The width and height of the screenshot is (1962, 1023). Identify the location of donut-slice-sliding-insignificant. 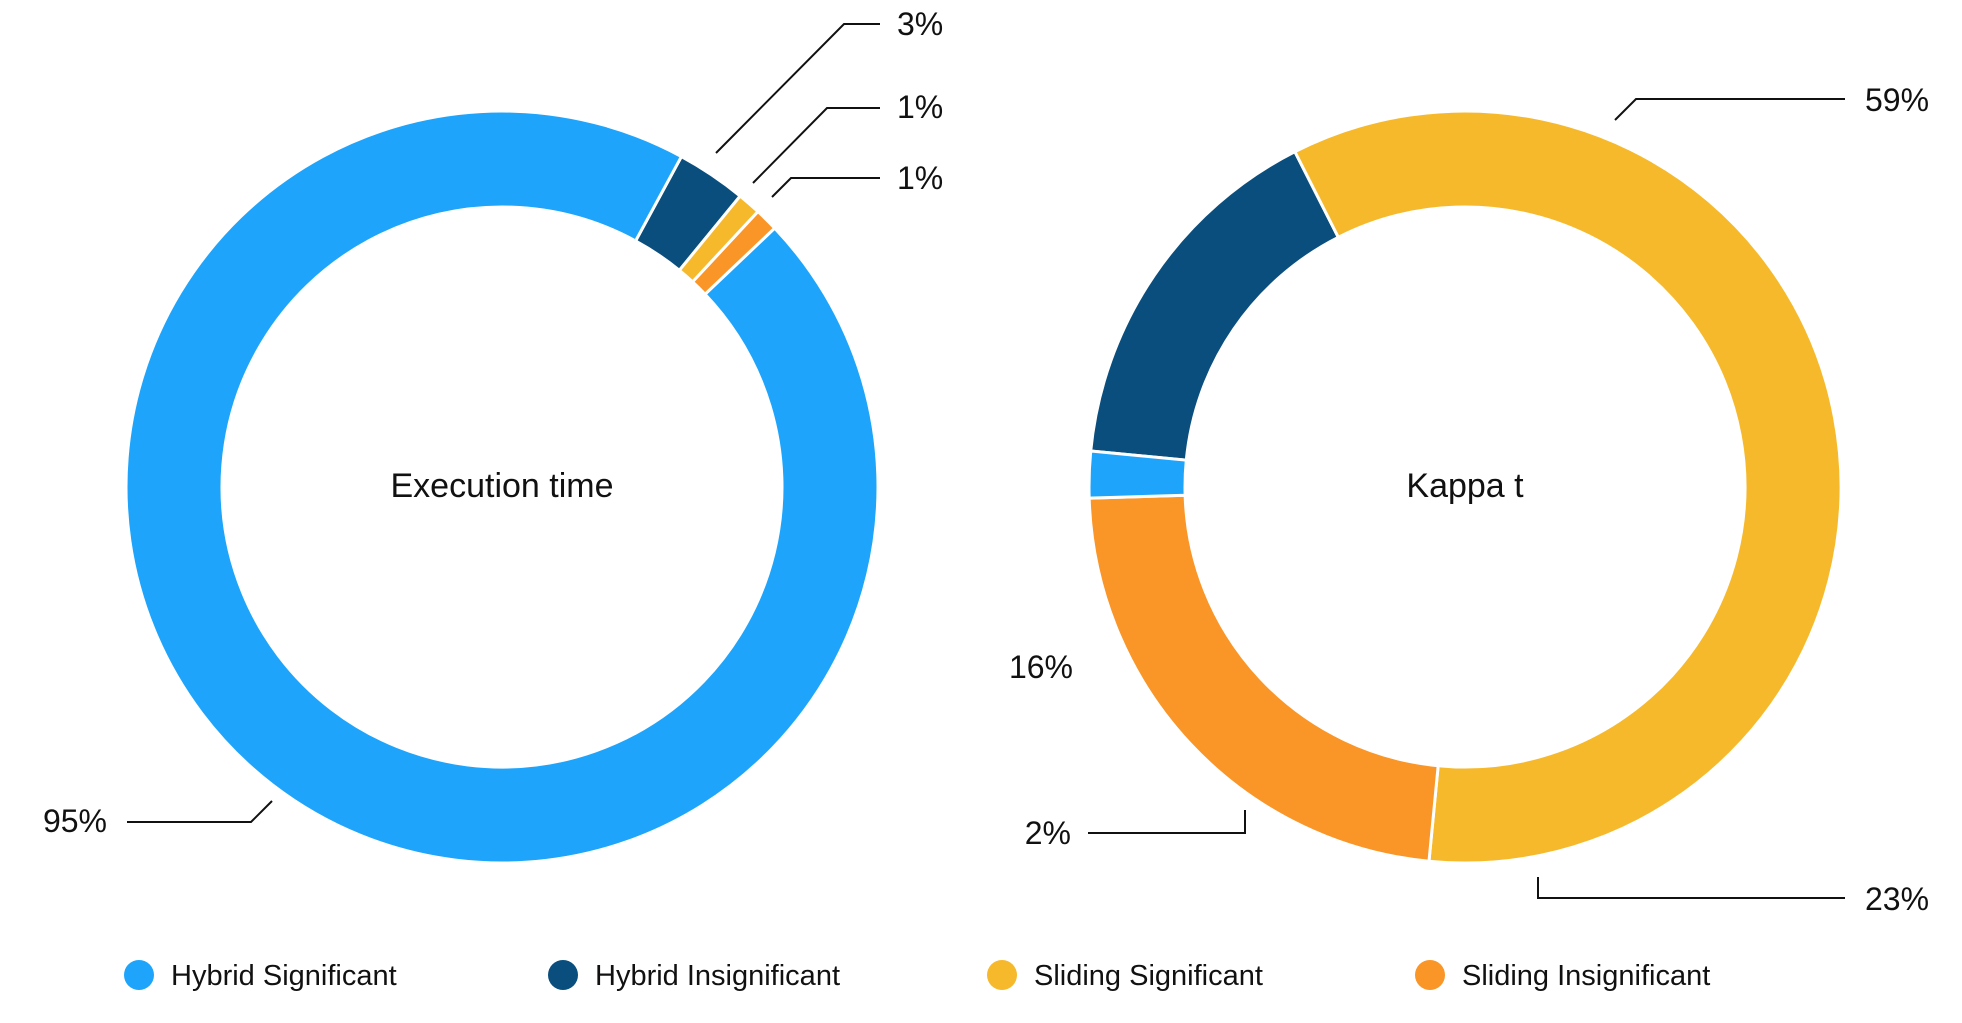
(1263, 678).